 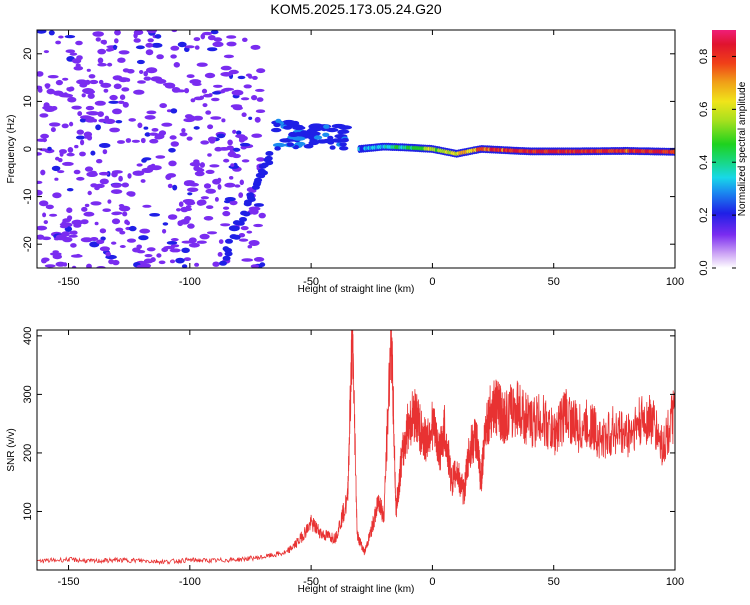 I want to click on ridge-core, so click(x=673, y=151).